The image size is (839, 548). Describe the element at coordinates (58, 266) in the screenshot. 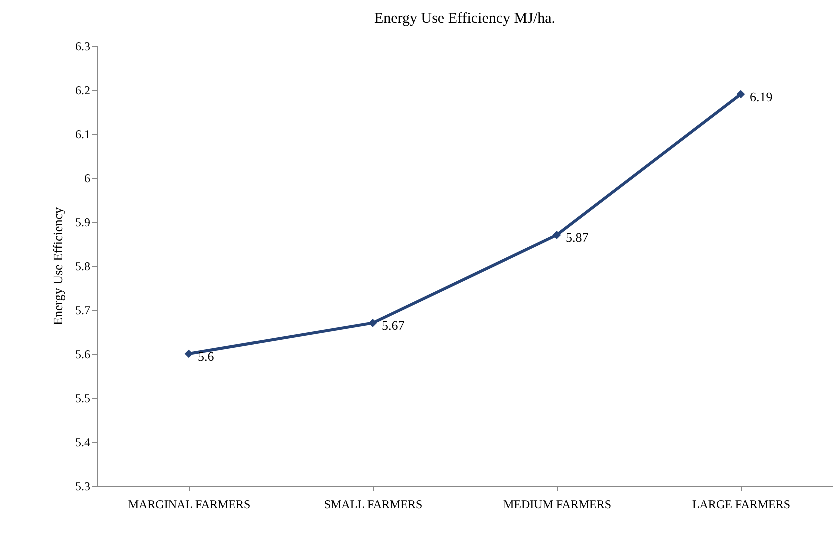

I see `y-axis-title: Energy Use Efficiency` at that location.